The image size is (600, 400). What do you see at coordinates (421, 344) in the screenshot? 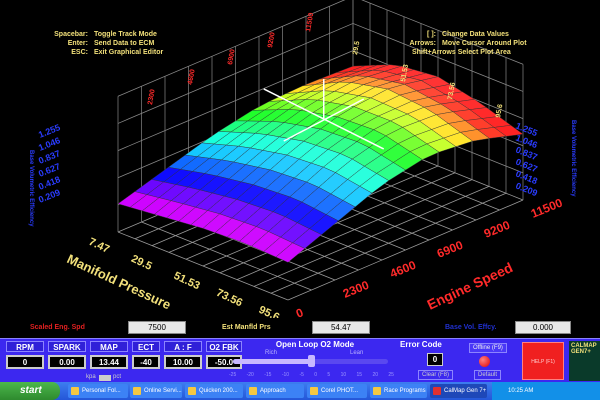
I see `error-code-label: Error Code` at bounding box center [421, 344].